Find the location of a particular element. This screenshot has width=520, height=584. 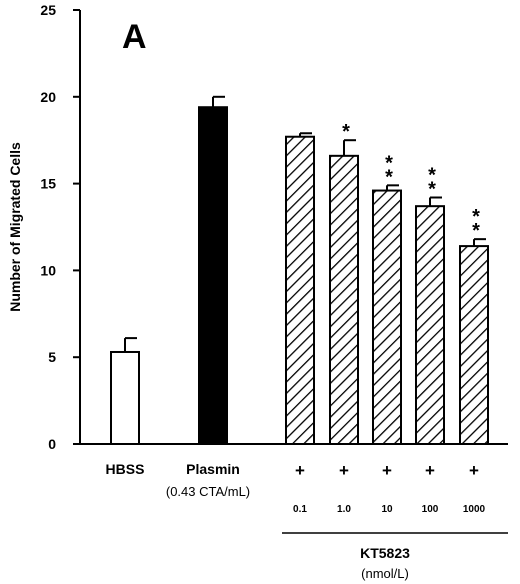

group-label: KT5823 is located at coordinates (385, 553).